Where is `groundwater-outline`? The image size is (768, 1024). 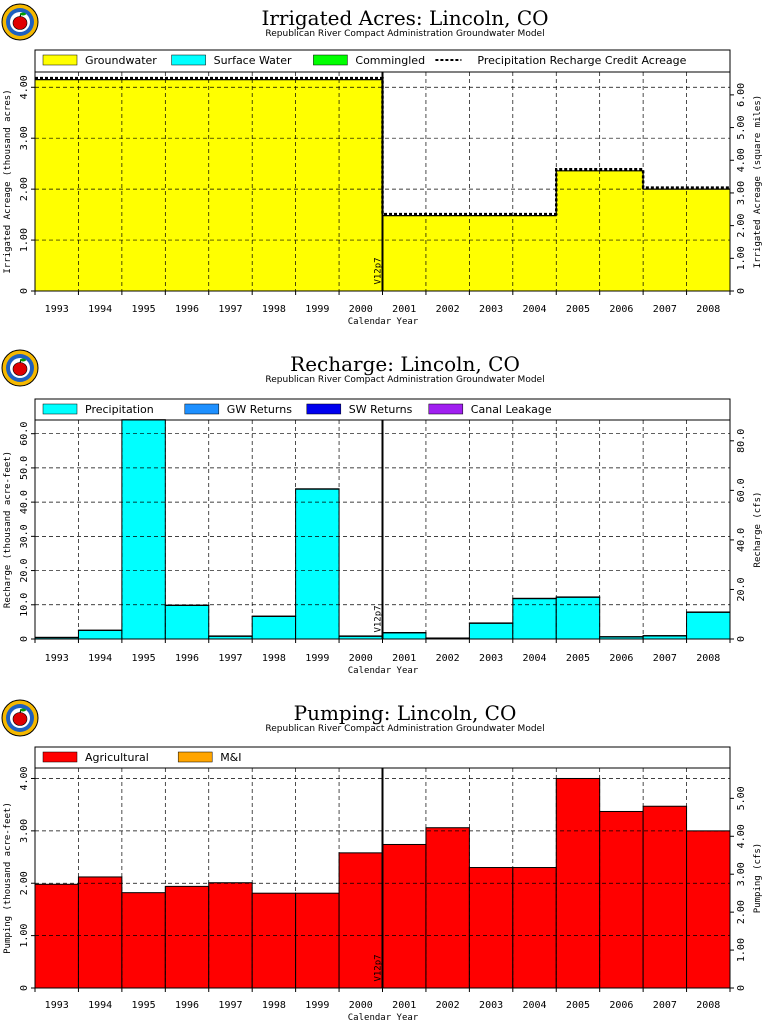
groundwater-outline is located at coordinates (382, 148).